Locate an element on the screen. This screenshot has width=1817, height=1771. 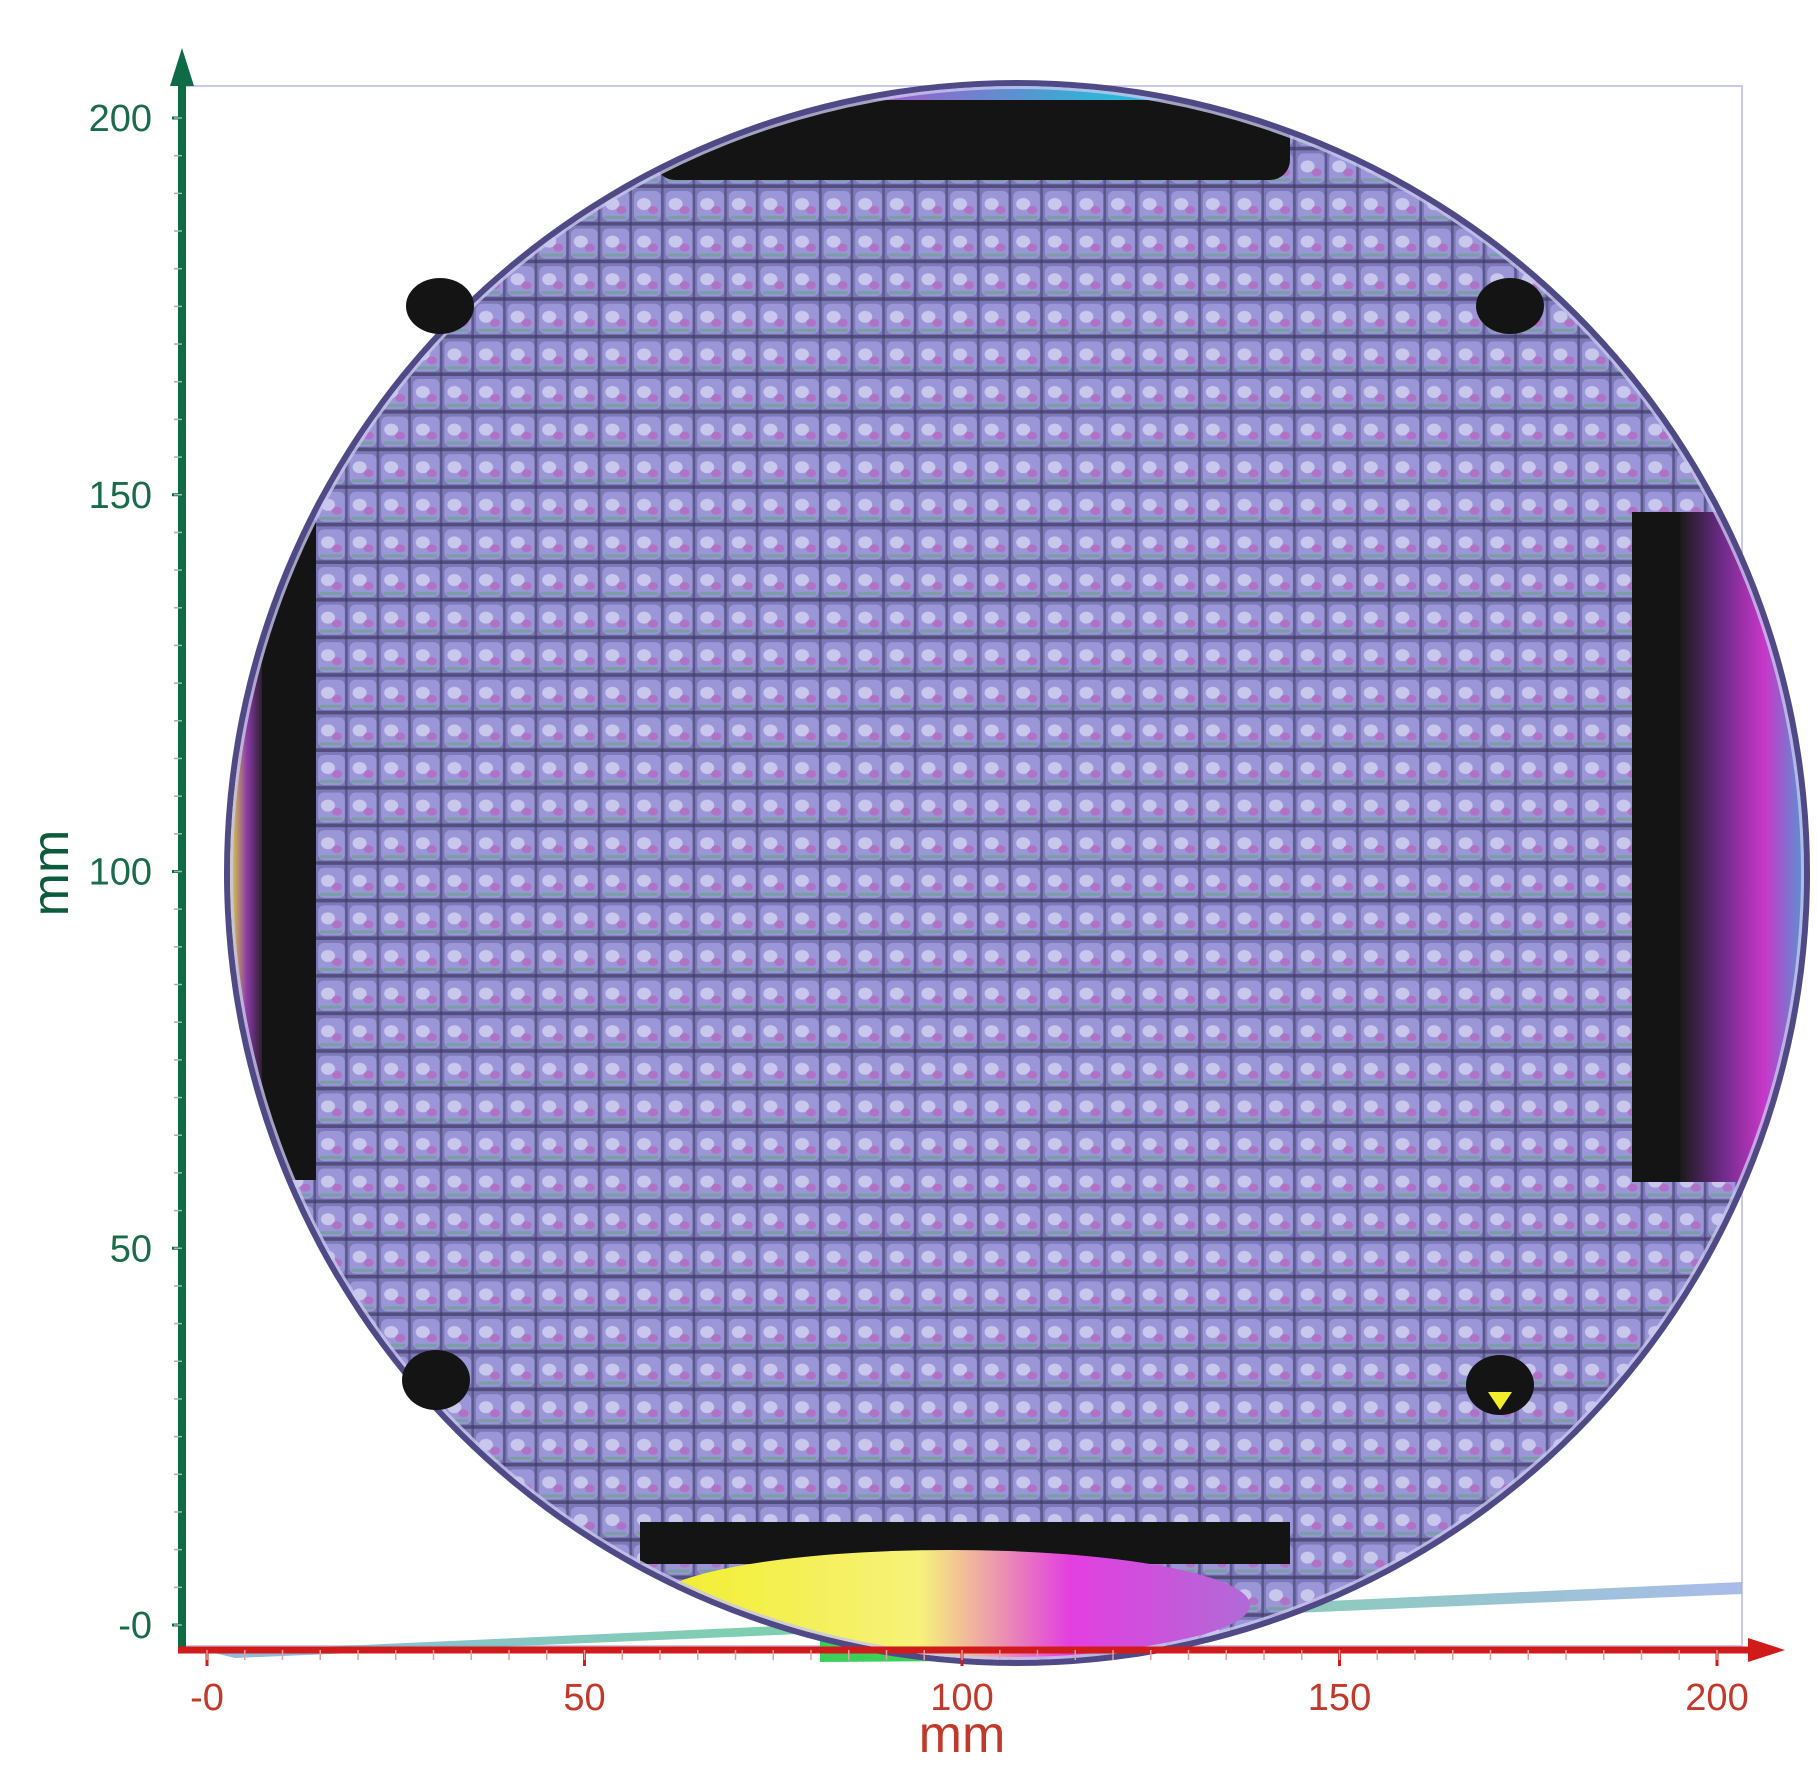
x-axis-label: mm is located at coordinates (962, 1735).